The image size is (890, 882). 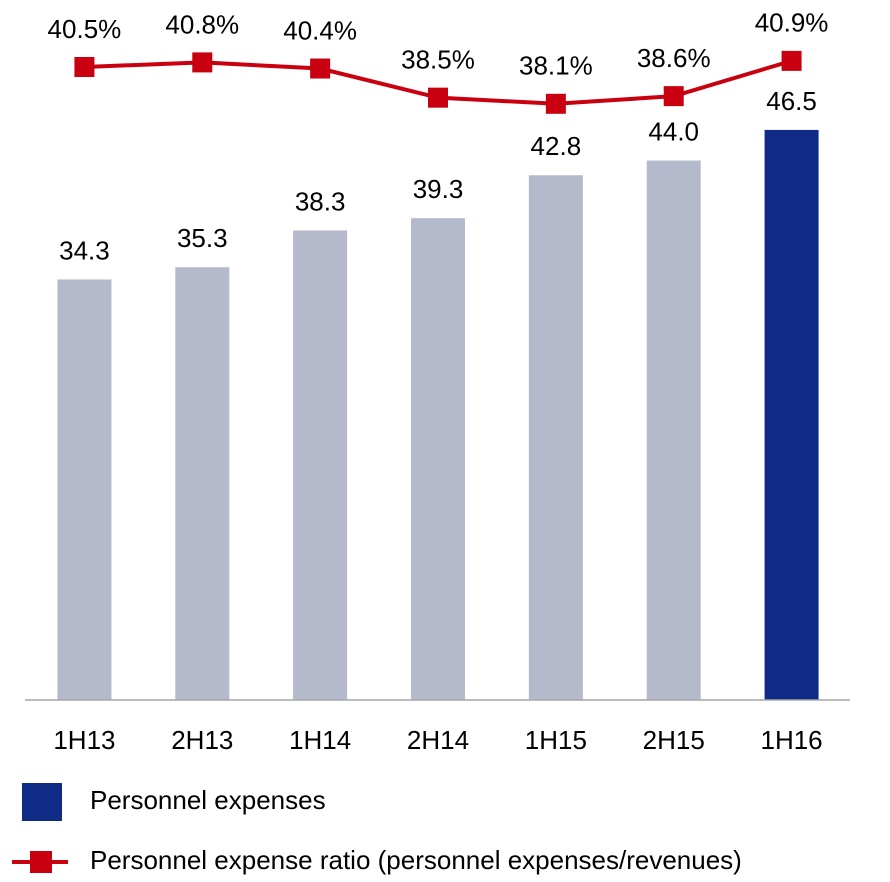 I want to click on x-tick-label: 2H13, so click(x=202, y=740).